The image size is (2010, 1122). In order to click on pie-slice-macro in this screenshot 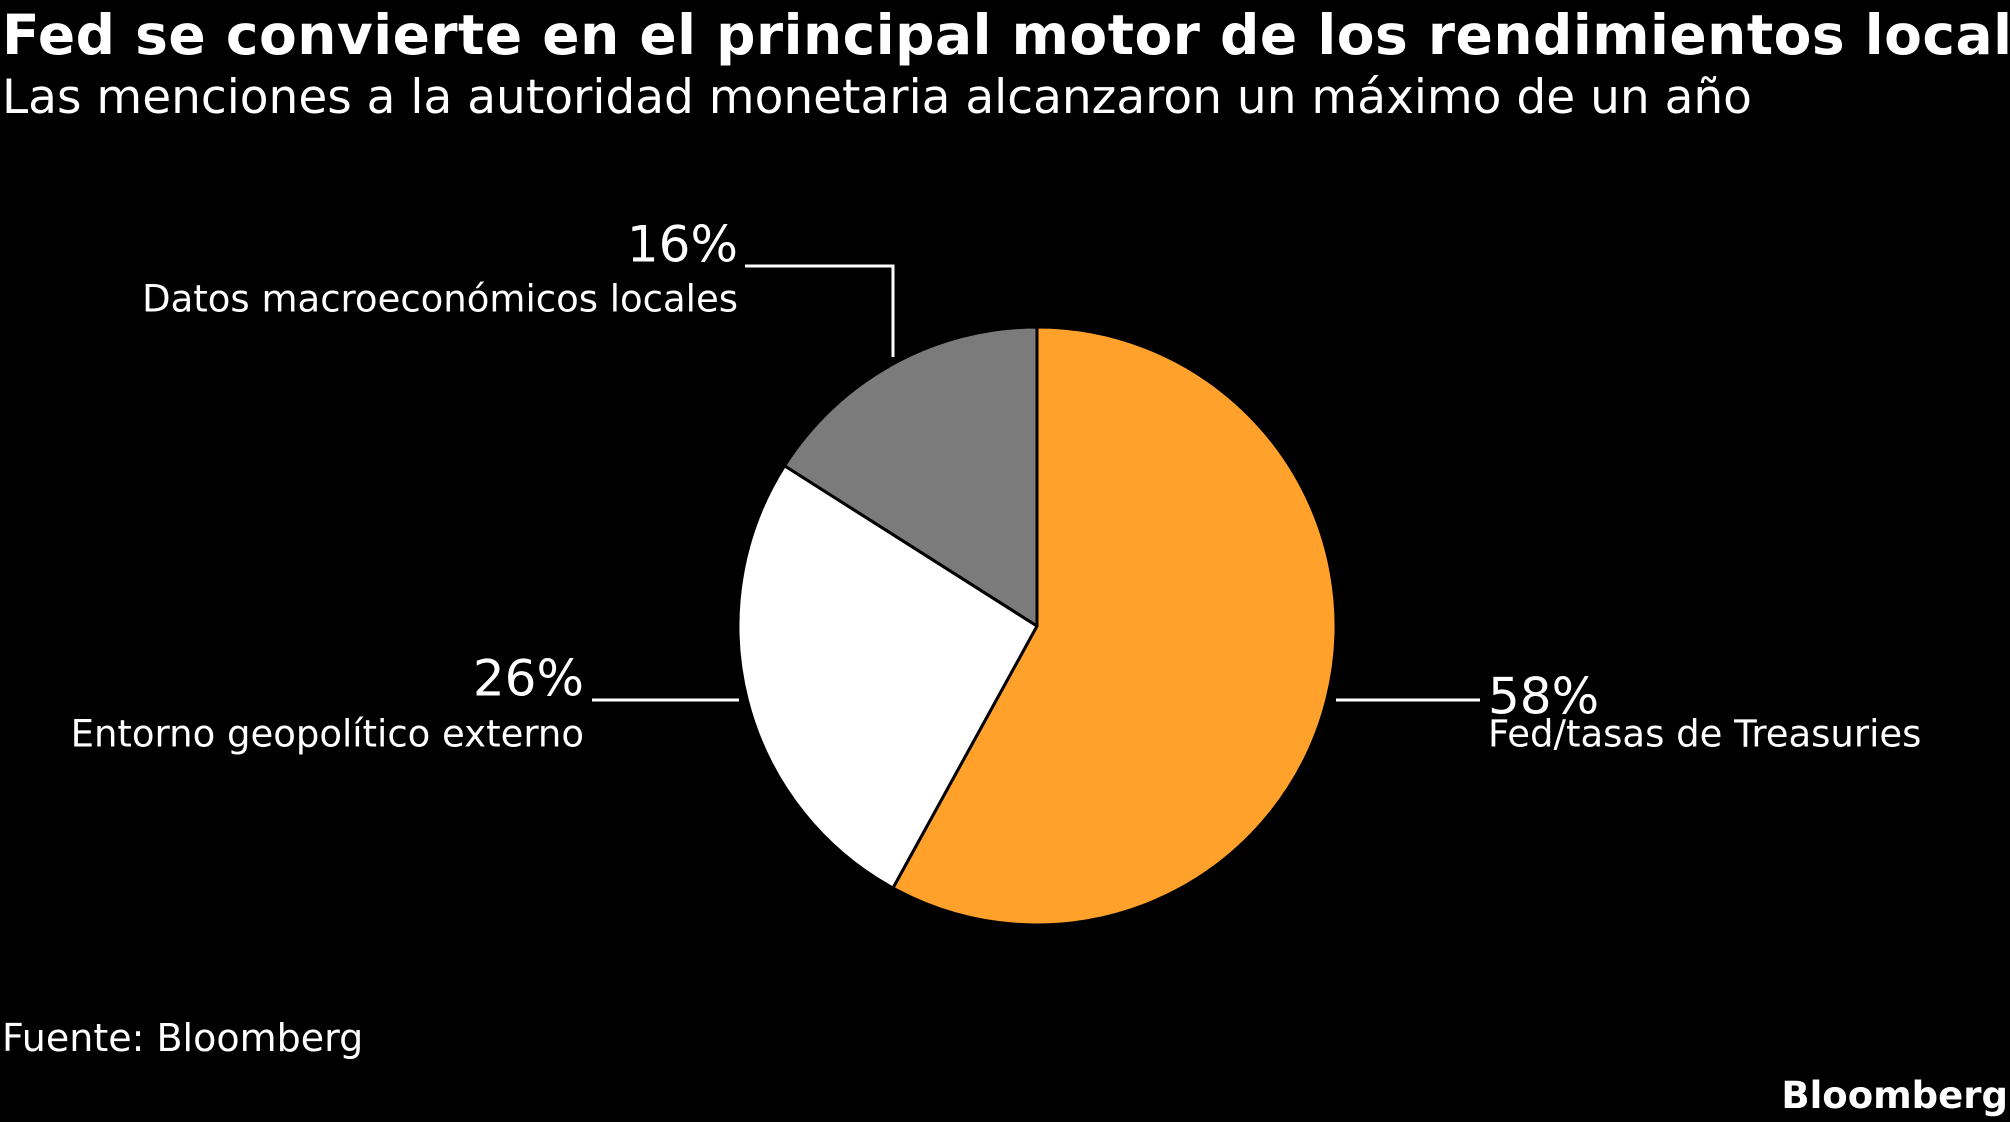, I will do `click(911, 476)`.